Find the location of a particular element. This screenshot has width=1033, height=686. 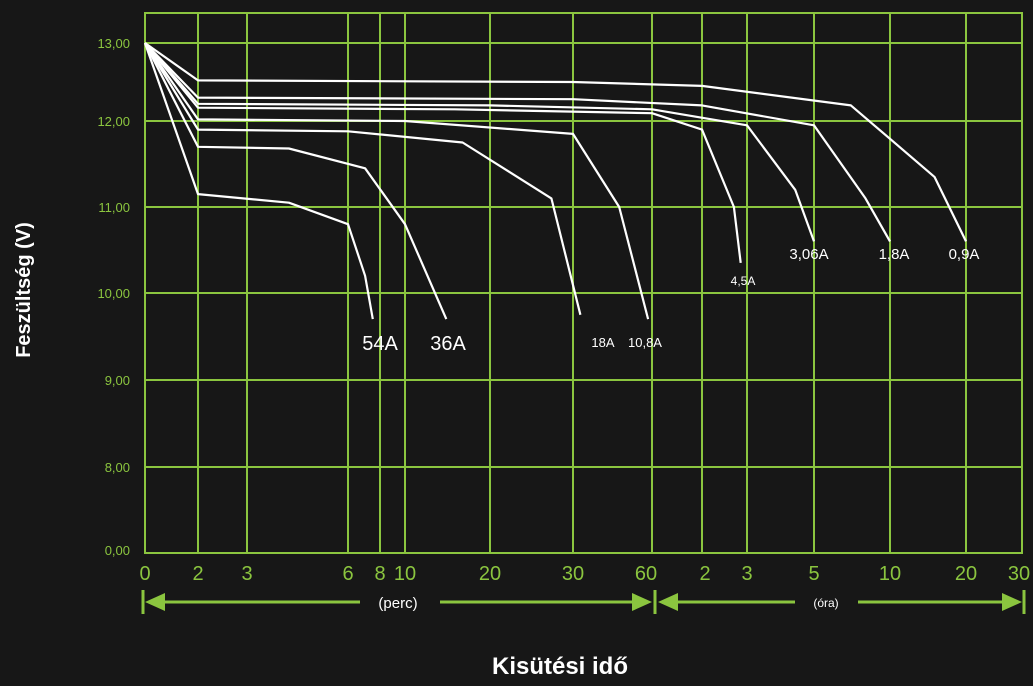

curve-36A is located at coordinates (296, 181).